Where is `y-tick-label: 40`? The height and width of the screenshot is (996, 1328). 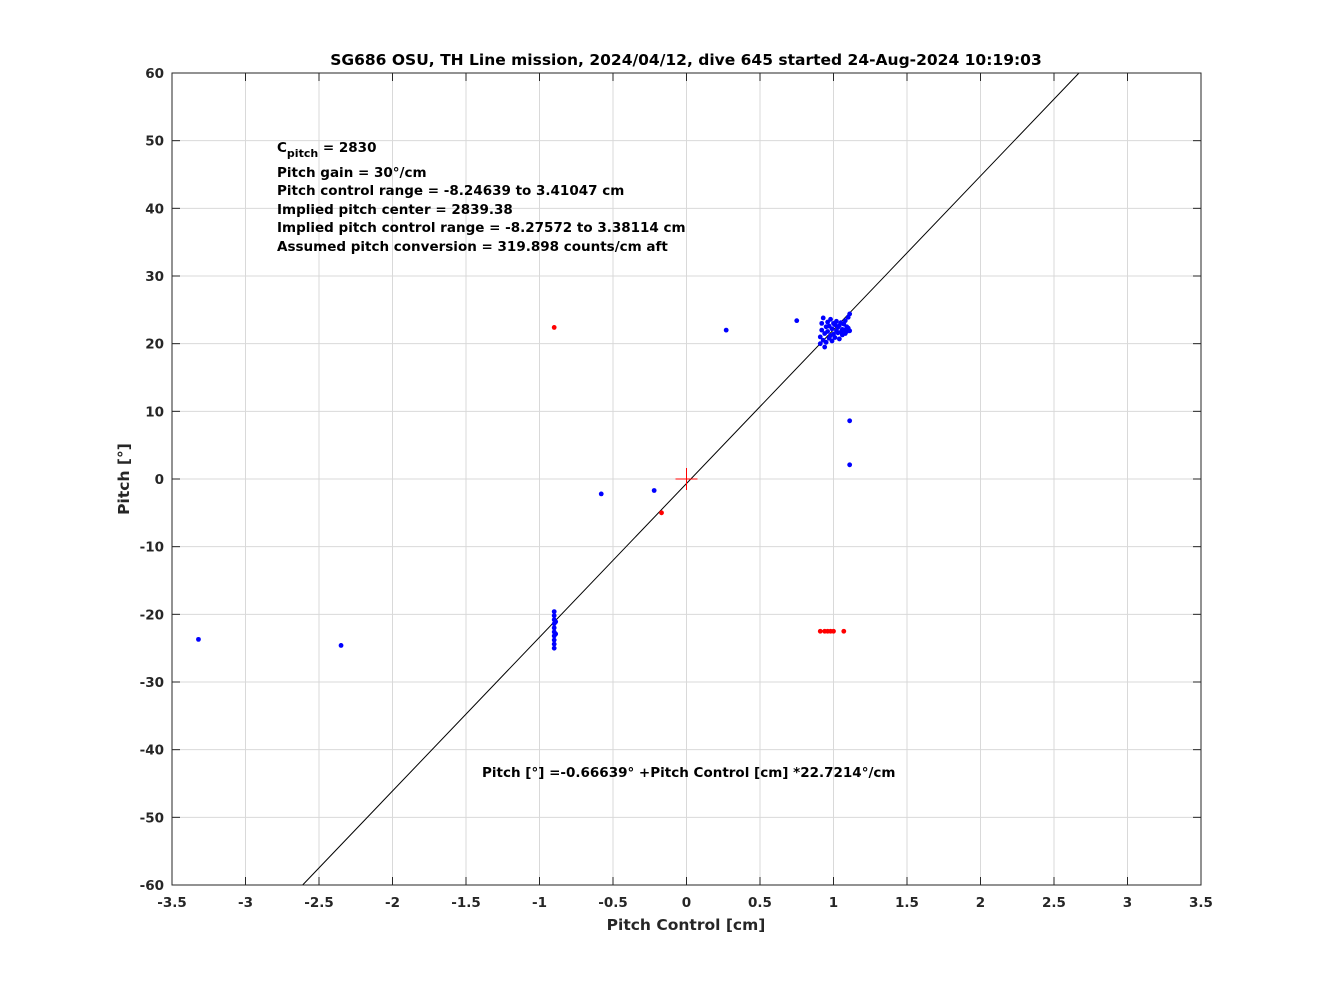 y-tick-label: 40 is located at coordinates (154, 209).